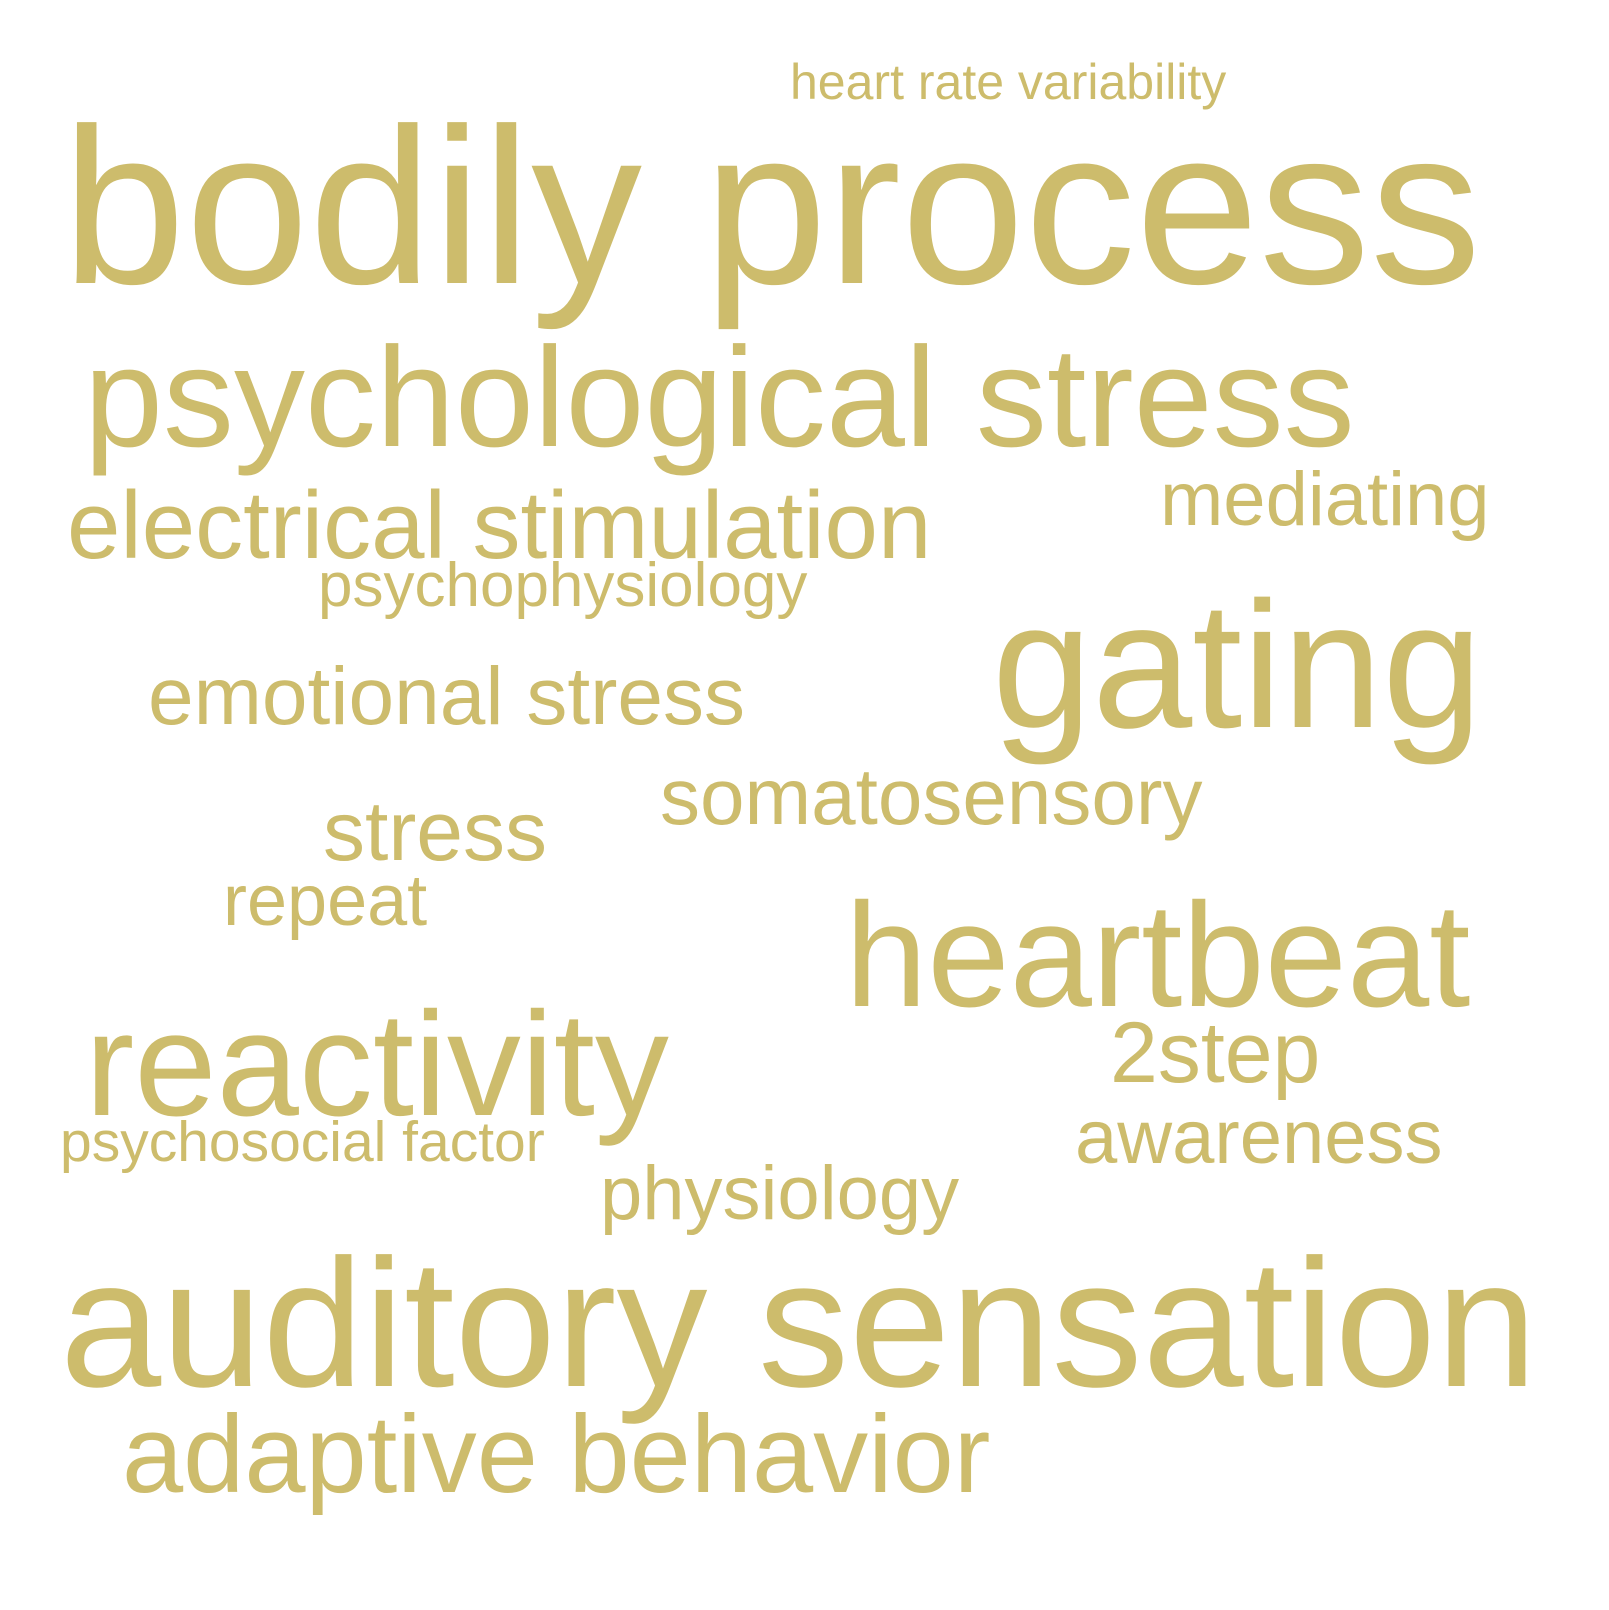 Image resolution: width=1609 pixels, height=1610 pixels. What do you see at coordinates (302, 1142) in the screenshot?
I see `word-psychosocial-factor: psychosocial factor` at bounding box center [302, 1142].